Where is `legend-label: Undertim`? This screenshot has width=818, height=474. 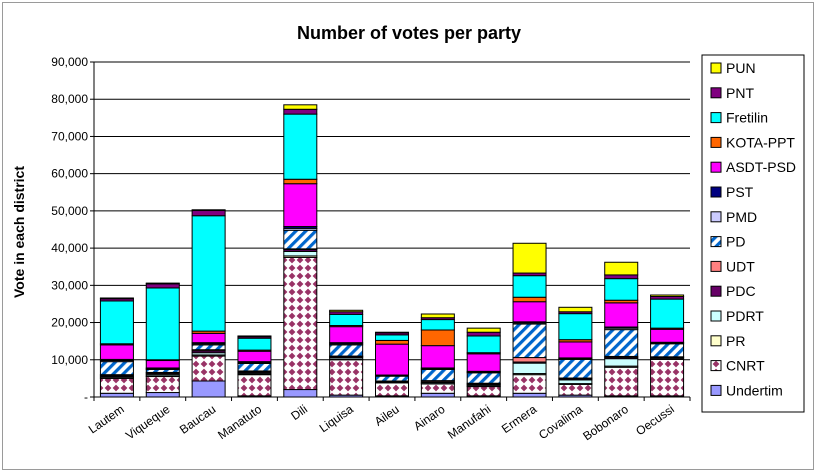 legend-label: Undertim is located at coordinates (754, 390).